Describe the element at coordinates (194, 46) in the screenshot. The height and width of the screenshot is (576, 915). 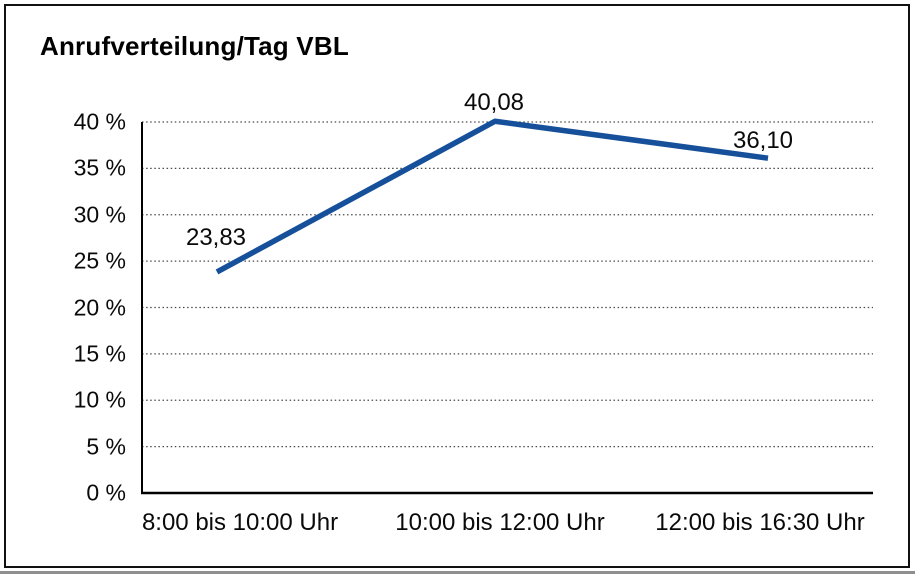
I see `chart-title: Anrufverteilung/Tag VBL` at that location.